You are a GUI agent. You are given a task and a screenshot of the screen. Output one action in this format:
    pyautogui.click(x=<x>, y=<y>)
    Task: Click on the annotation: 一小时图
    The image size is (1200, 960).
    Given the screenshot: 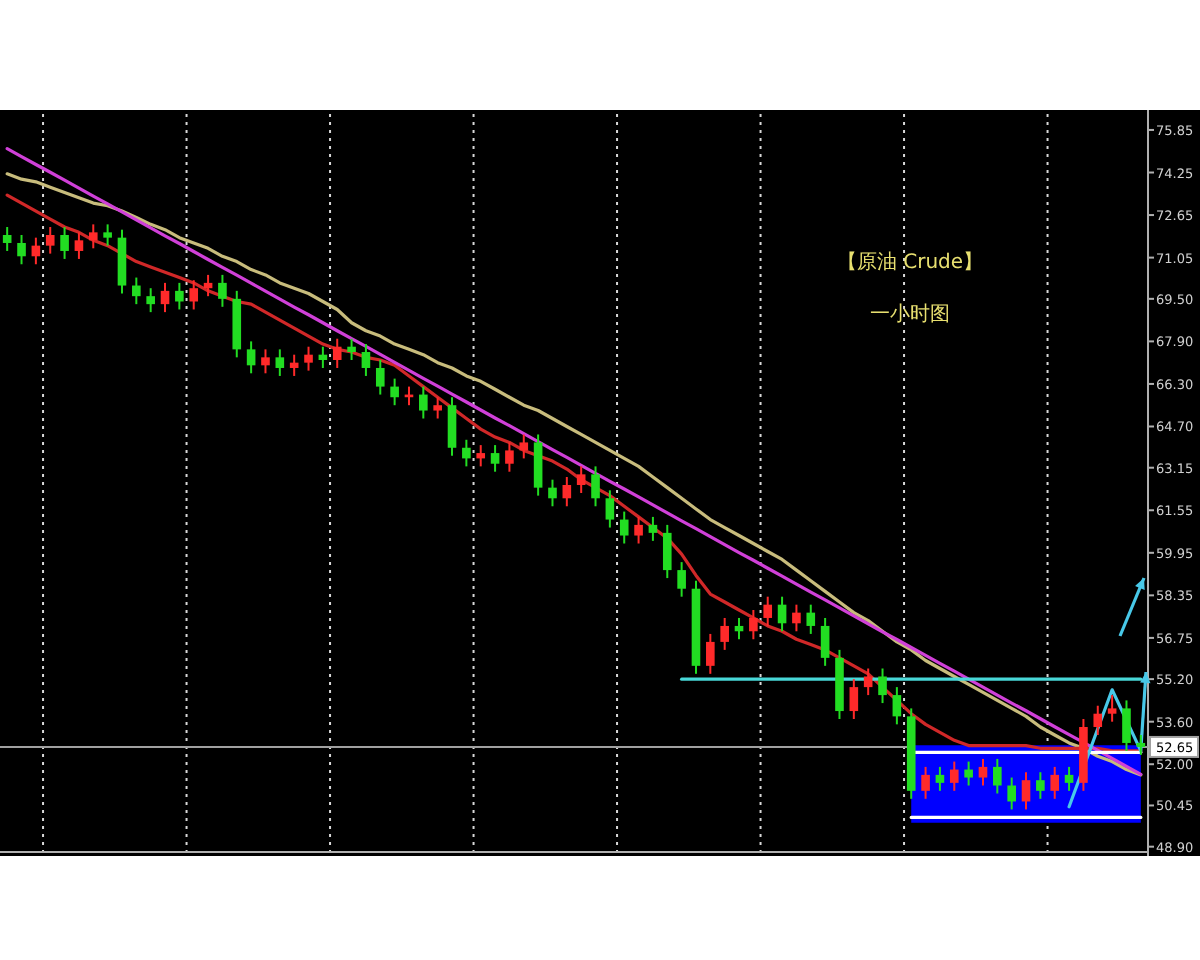 What is the action you would take?
    pyautogui.click(x=910, y=314)
    